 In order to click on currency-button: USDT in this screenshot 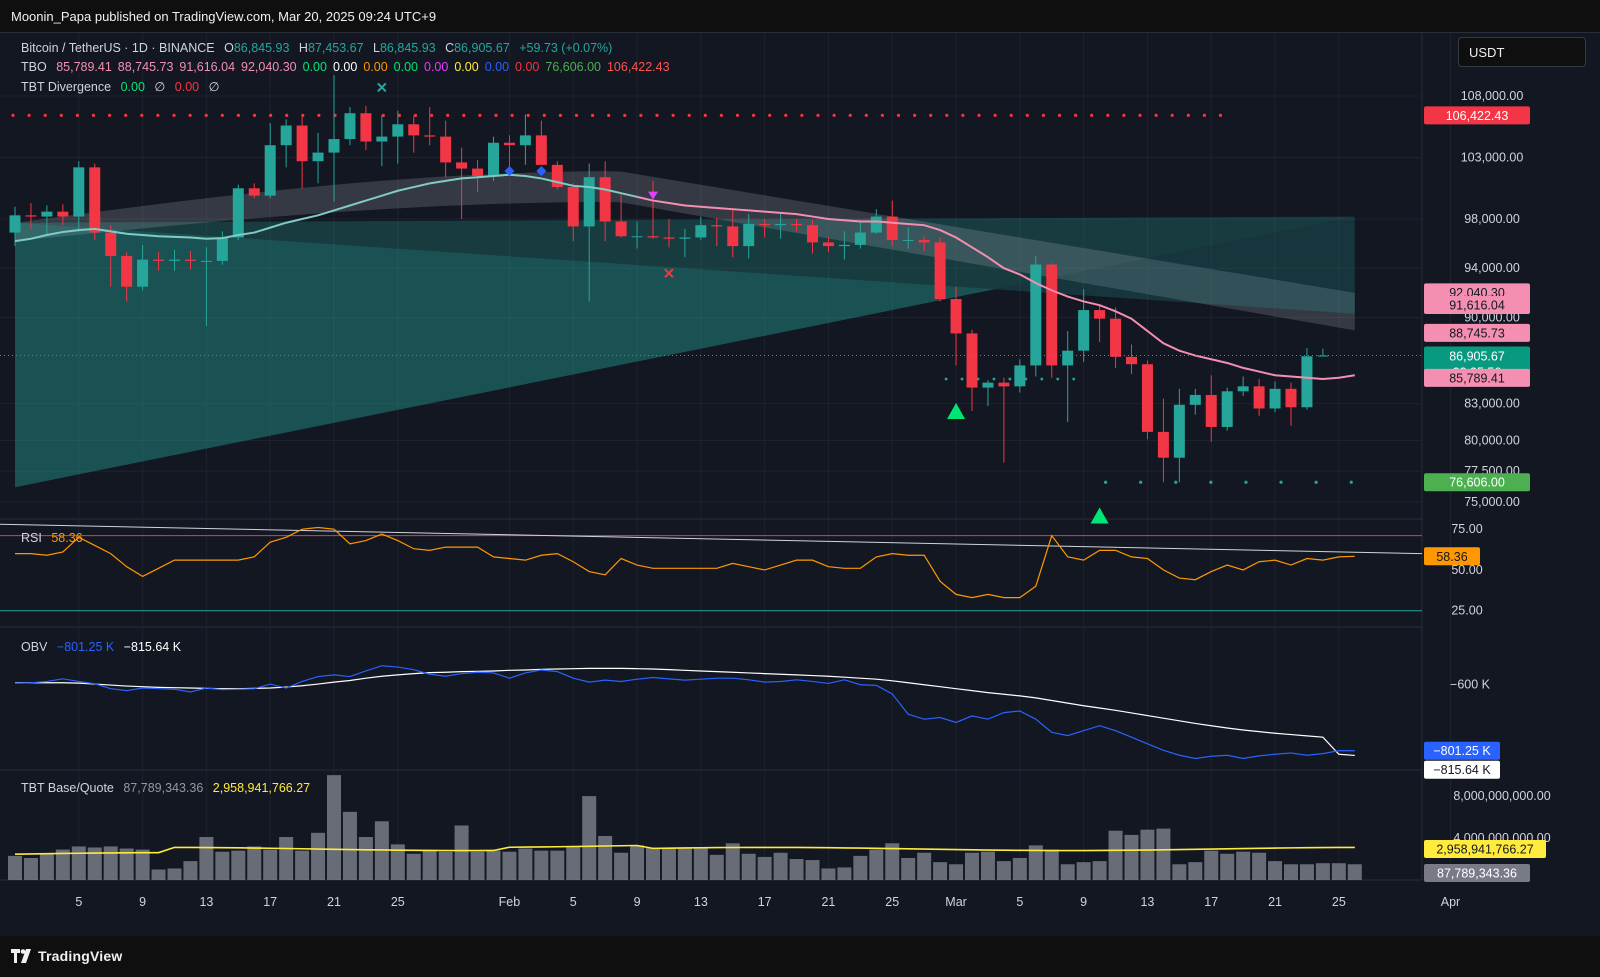, I will do `click(1522, 52)`.